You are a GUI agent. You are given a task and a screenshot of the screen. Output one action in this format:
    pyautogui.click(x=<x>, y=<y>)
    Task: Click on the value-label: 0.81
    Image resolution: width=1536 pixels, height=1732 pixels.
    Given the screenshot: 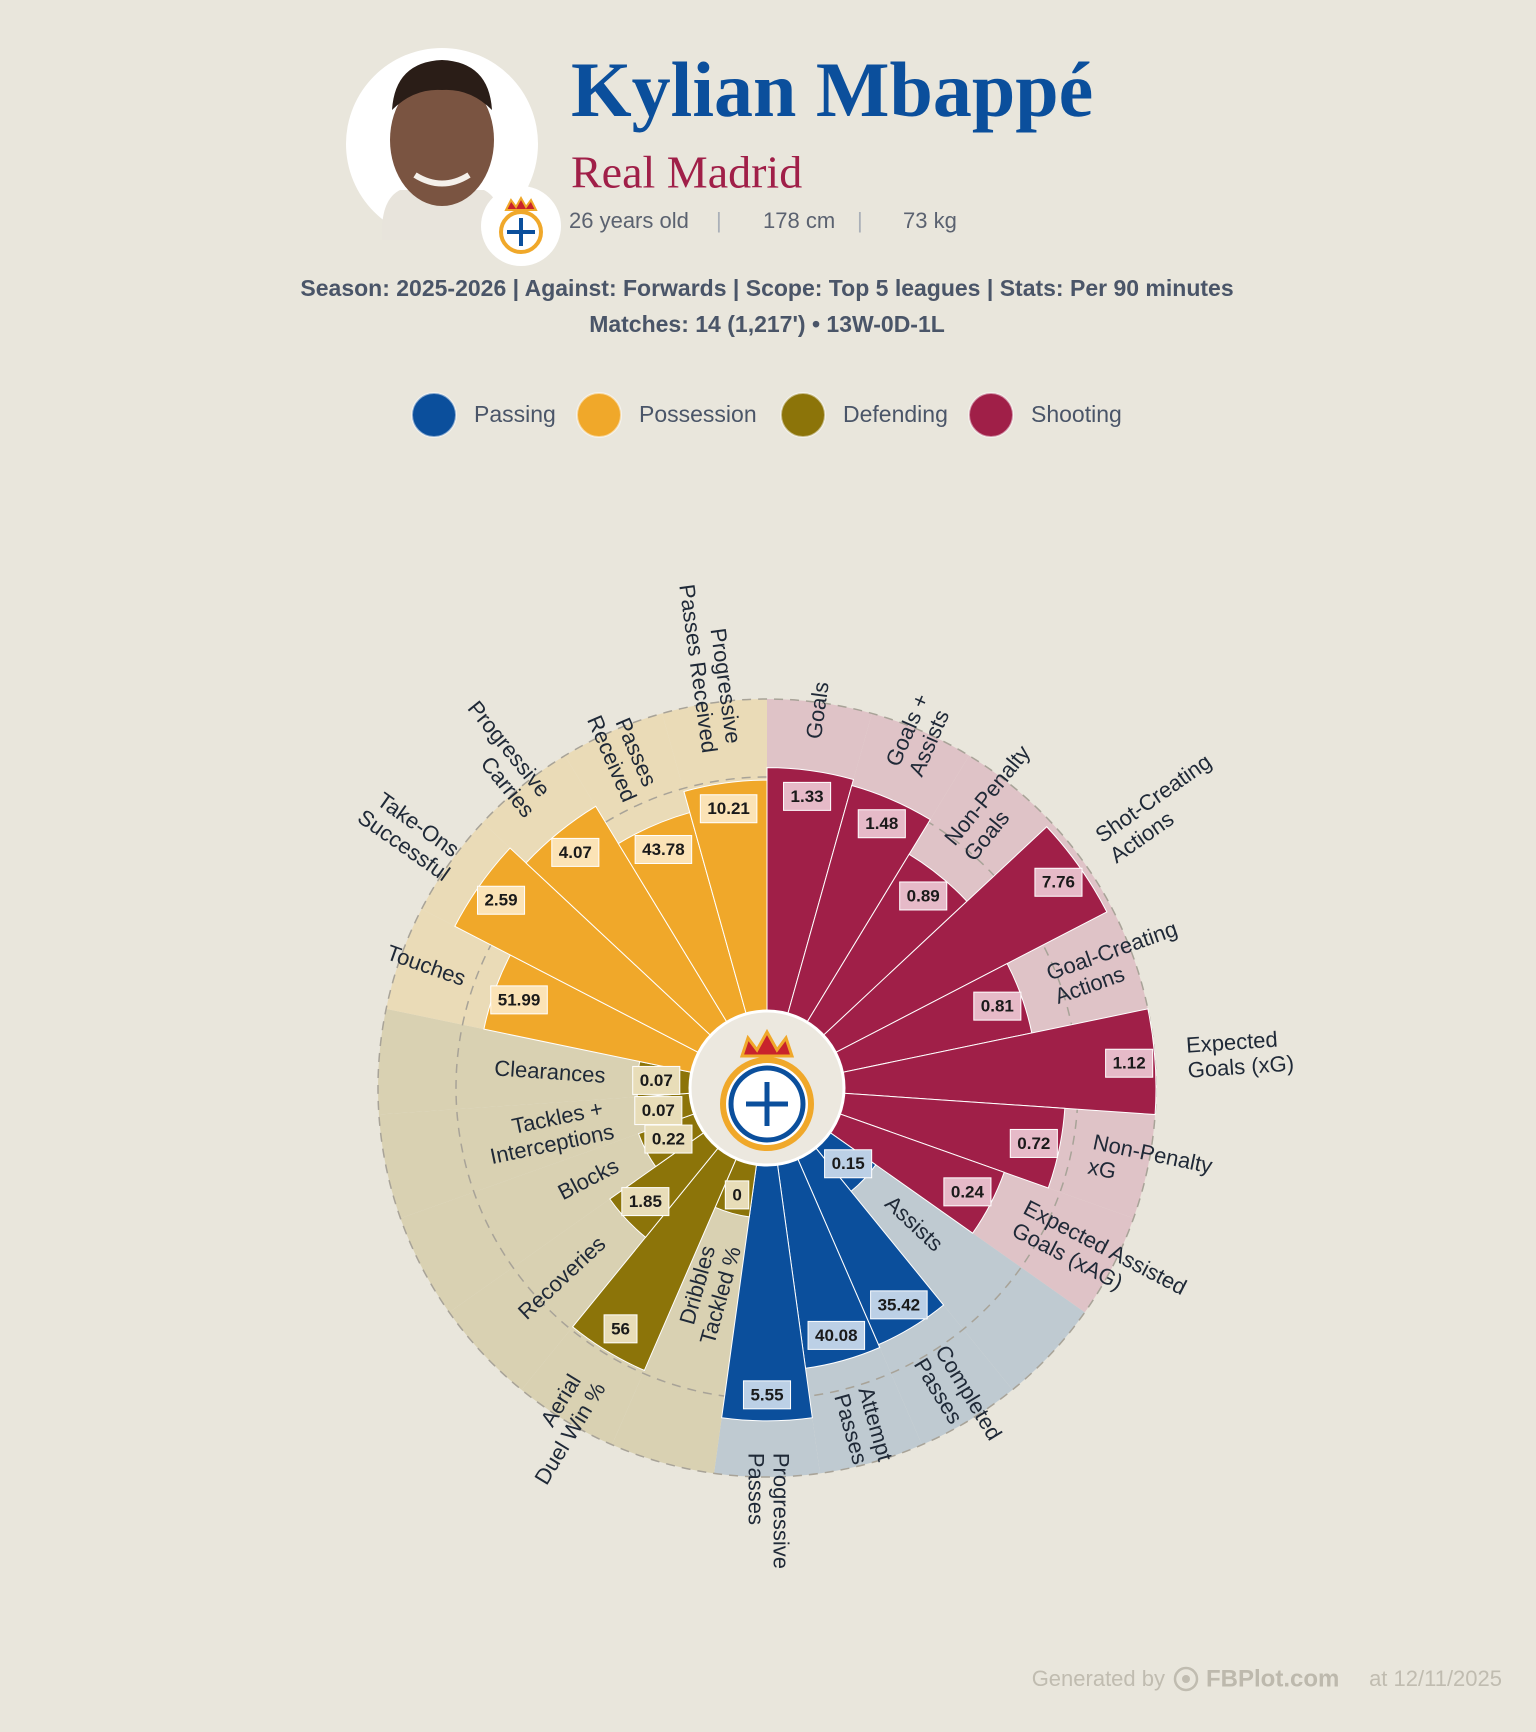 What is the action you would take?
    pyautogui.click(x=997, y=1006)
    